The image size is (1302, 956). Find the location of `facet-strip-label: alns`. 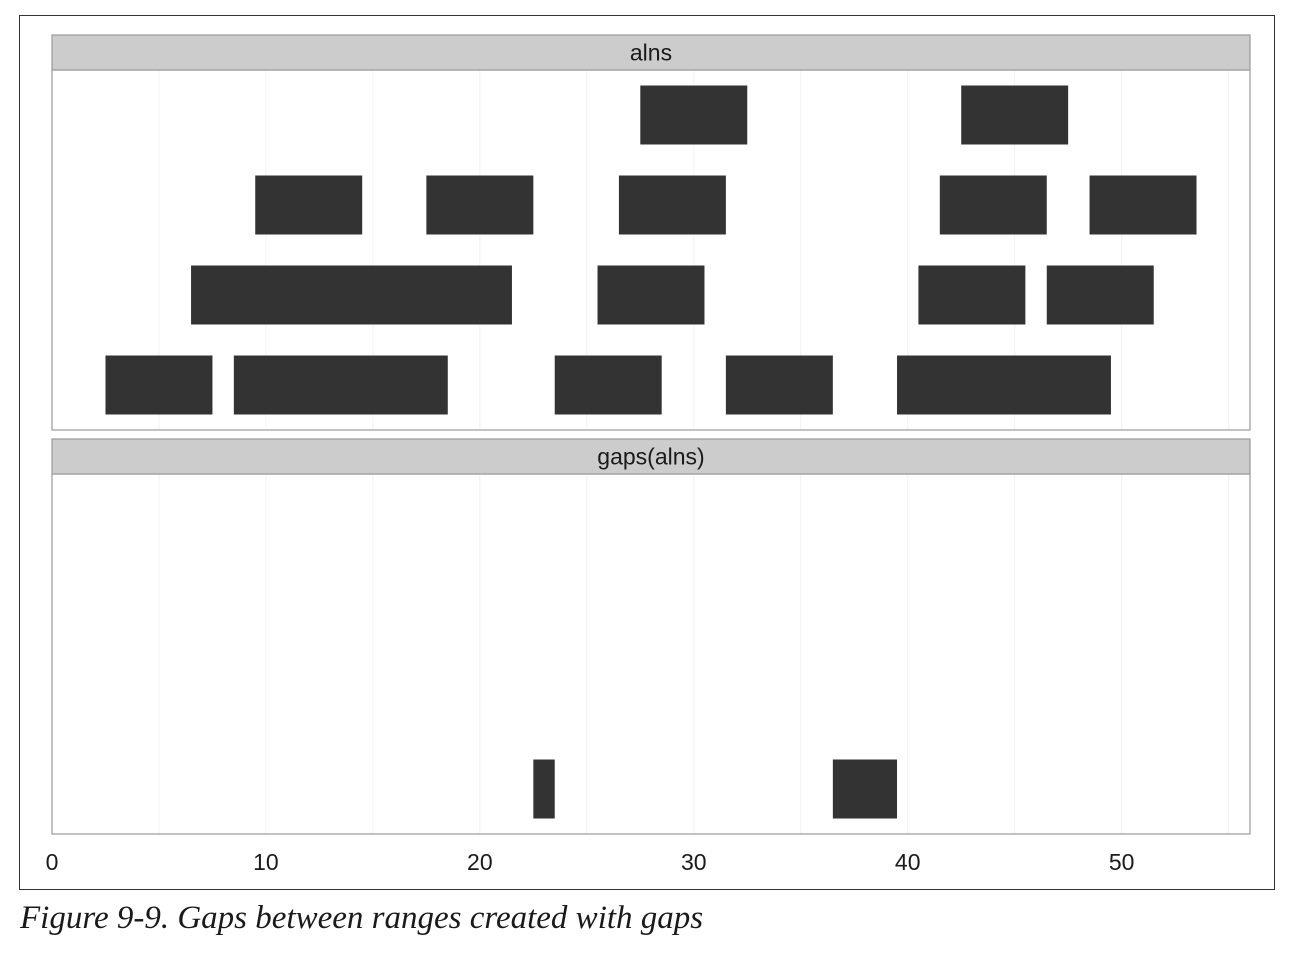

facet-strip-label: alns is located at coordinates (651, 53).